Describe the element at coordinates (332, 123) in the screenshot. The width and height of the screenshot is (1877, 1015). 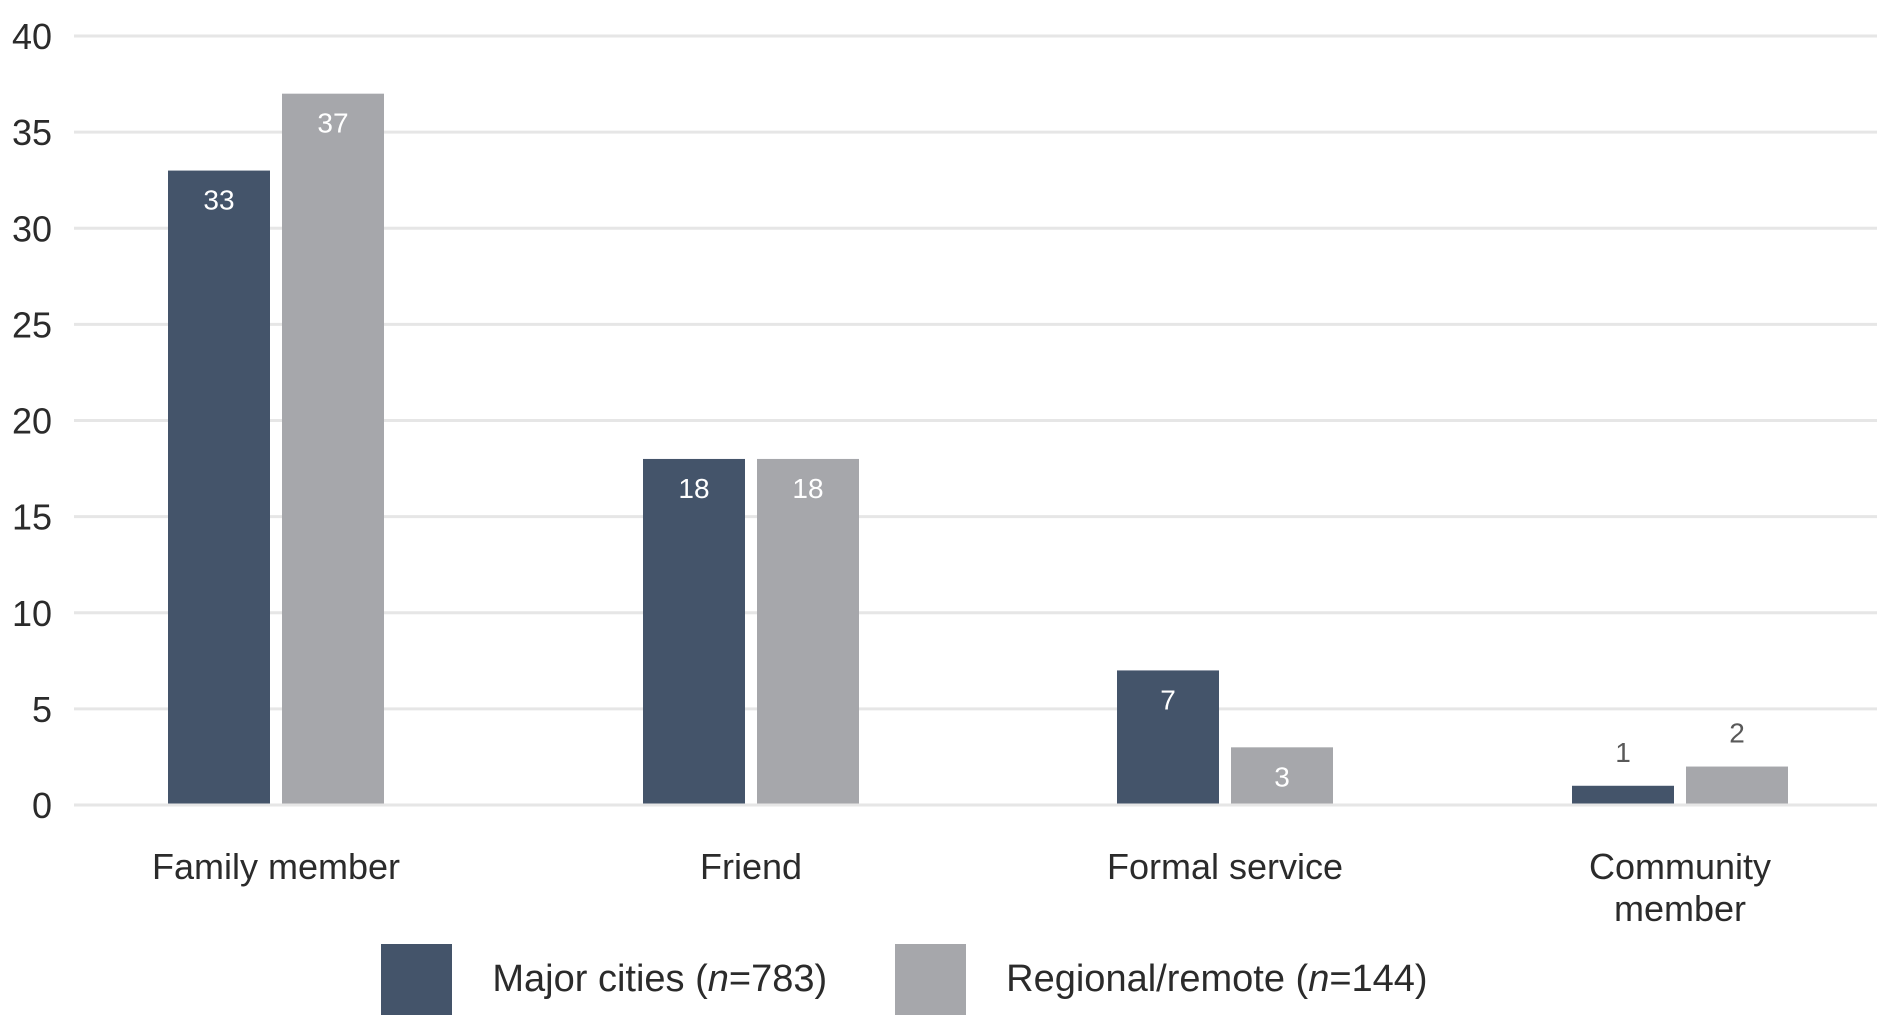
I see `data-label-s1-c0: 37` at that location.